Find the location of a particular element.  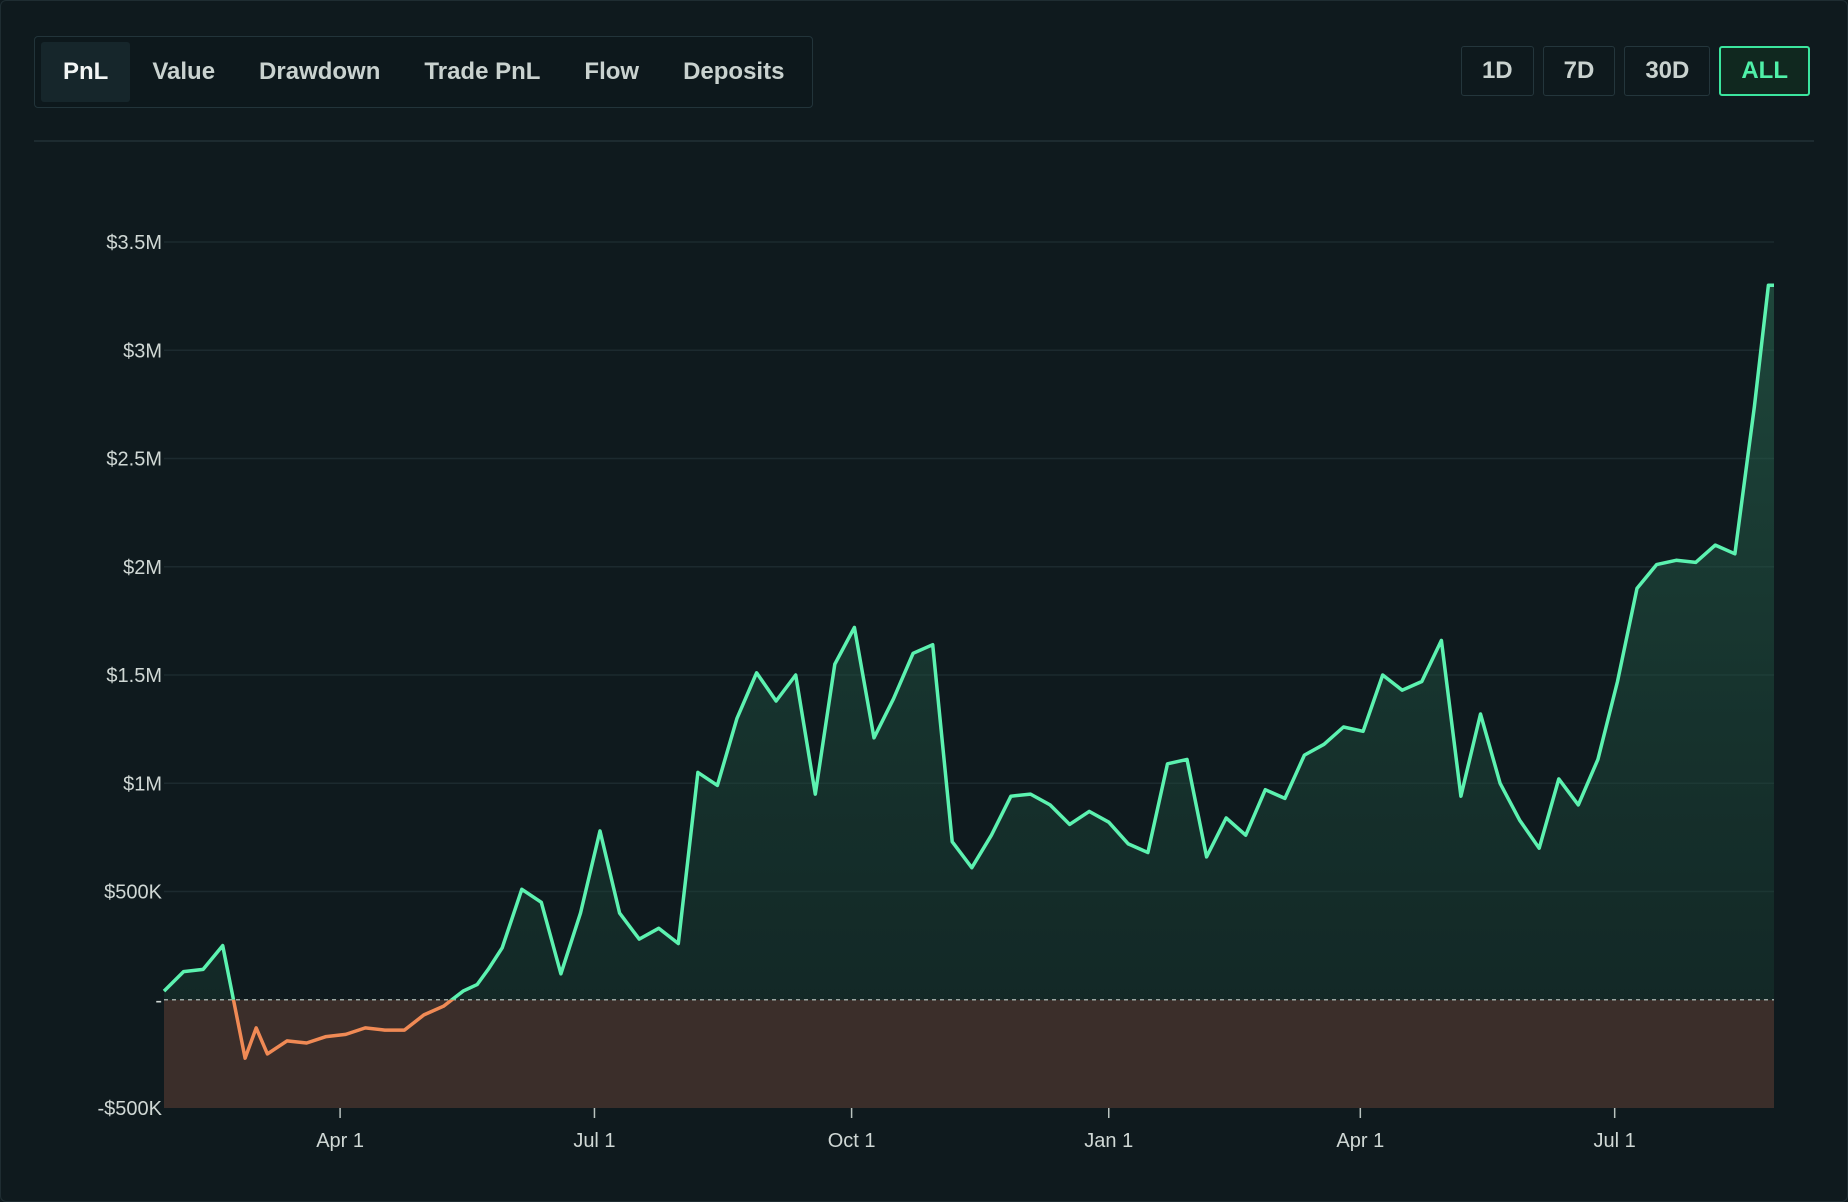

y-tick-label: $3M is located at coordinates (142, 351).